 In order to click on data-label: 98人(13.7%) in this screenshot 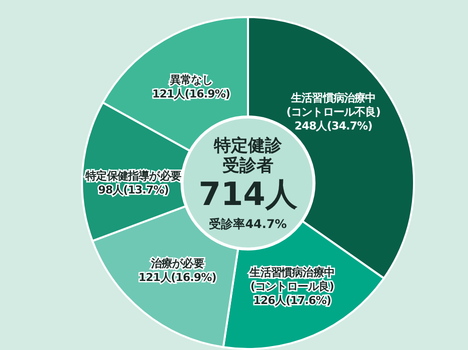, I will do `click(133, 190)`.